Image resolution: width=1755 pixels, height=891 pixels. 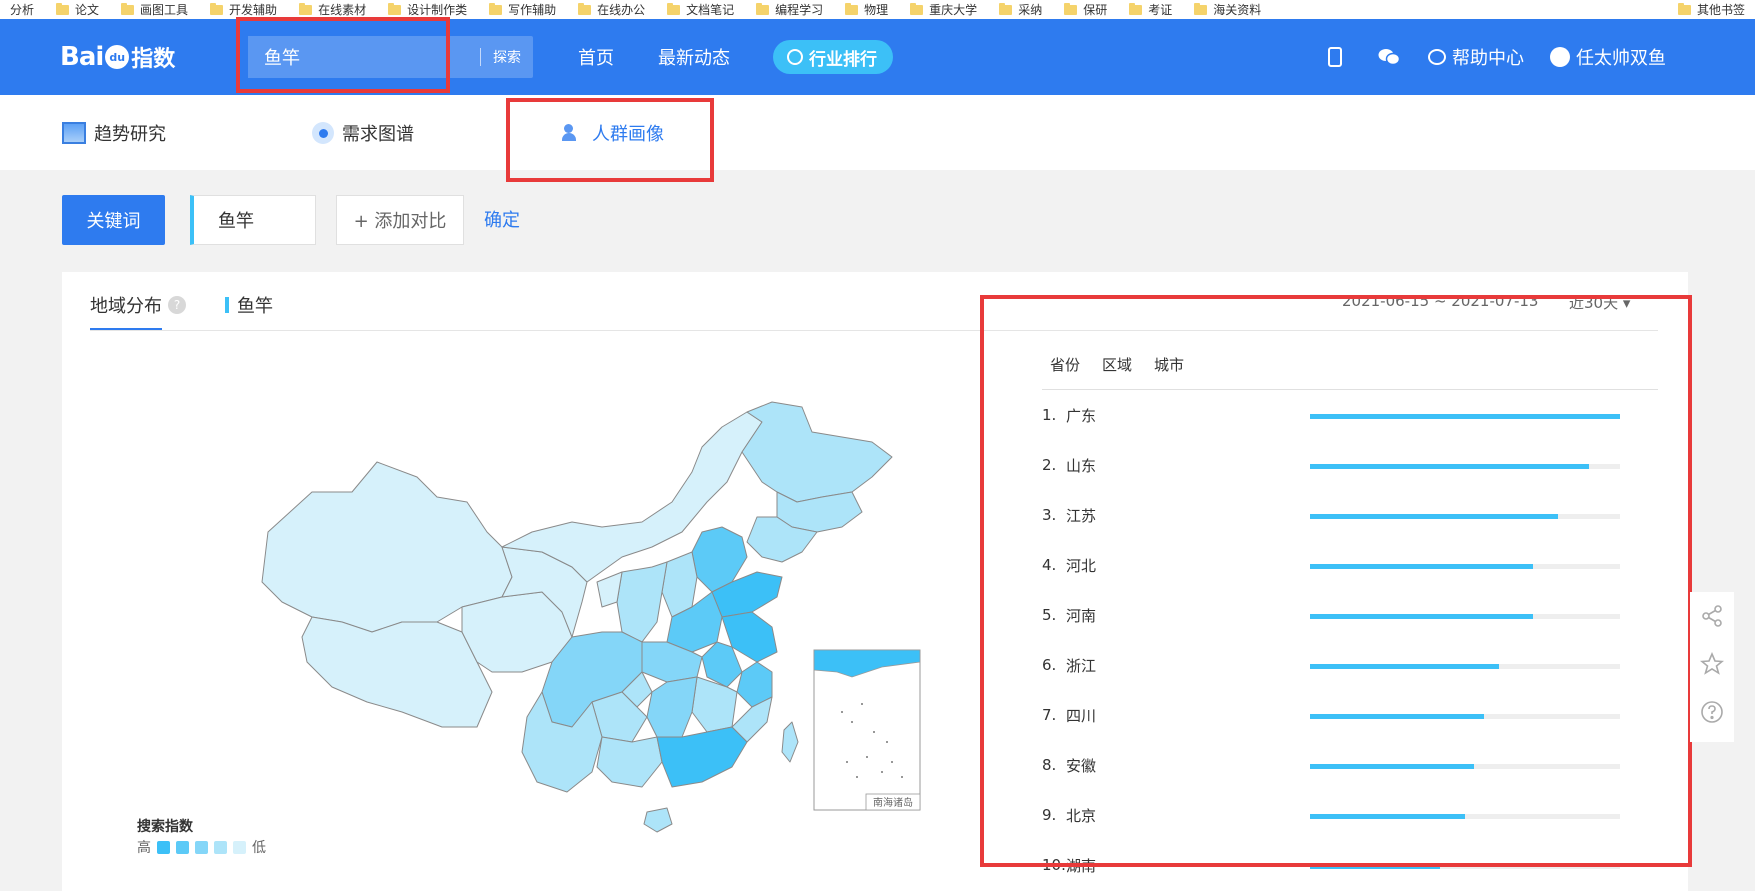 I want to click on bookmark-item: 考证, so click(x=1151, y=9).